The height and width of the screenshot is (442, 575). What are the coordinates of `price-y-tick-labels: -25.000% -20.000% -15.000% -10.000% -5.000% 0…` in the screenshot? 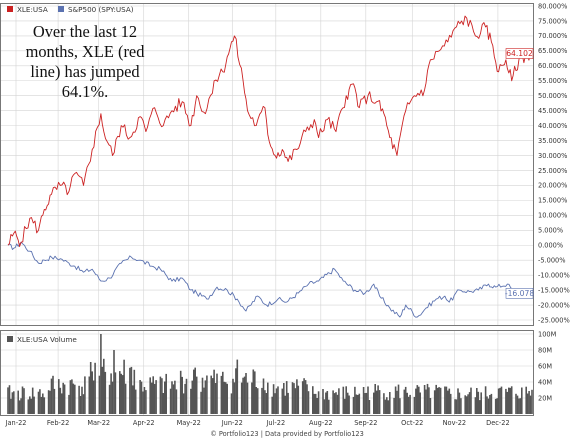 It's located at (554, 163).